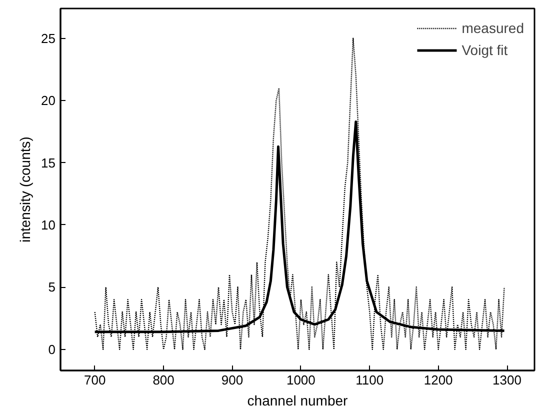  I want to click on y-tick-label: 20, so click(48, 100).